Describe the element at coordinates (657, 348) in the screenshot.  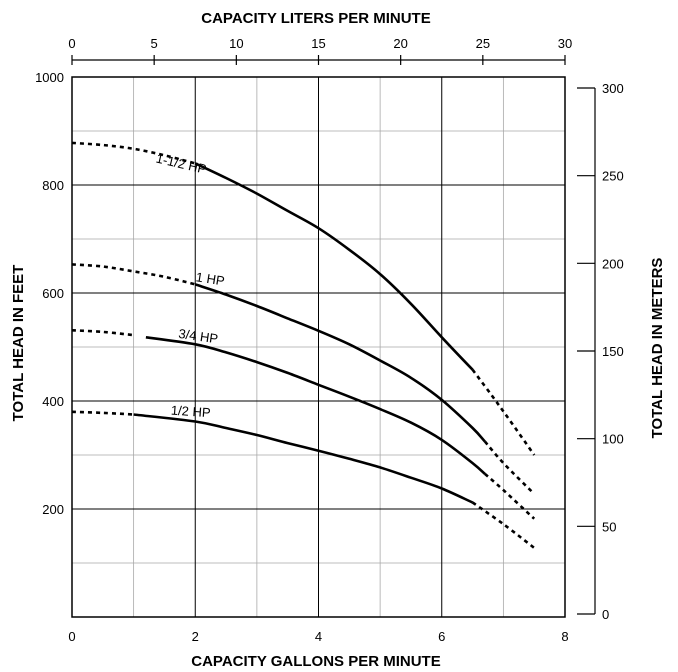
I see `y2-axis-title: TOTAL HEAD IN METERS` at that location.